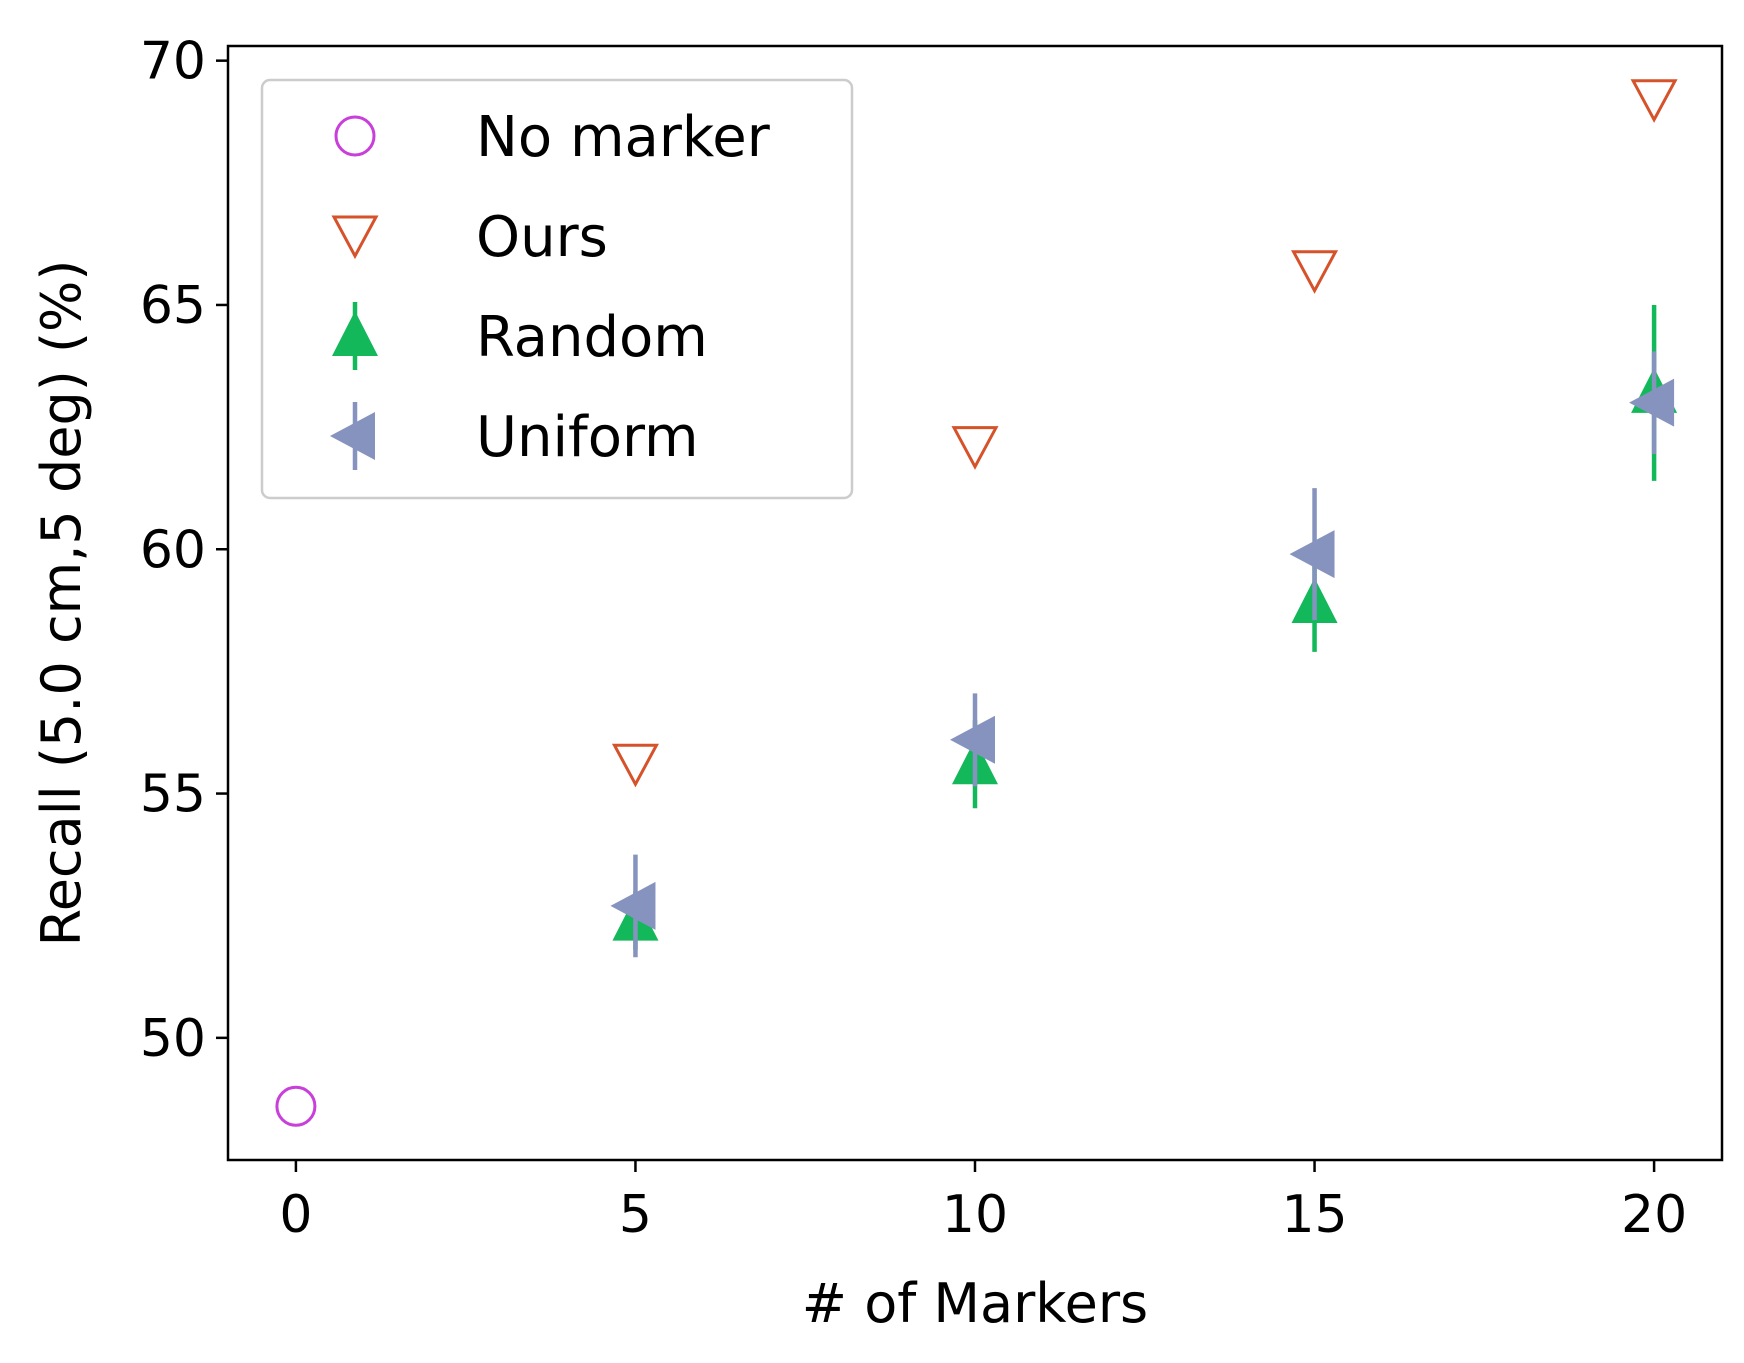  Describe the element at coordinates (173, 550) in the screenshot. I see `y-tick-label: 60` at that location.